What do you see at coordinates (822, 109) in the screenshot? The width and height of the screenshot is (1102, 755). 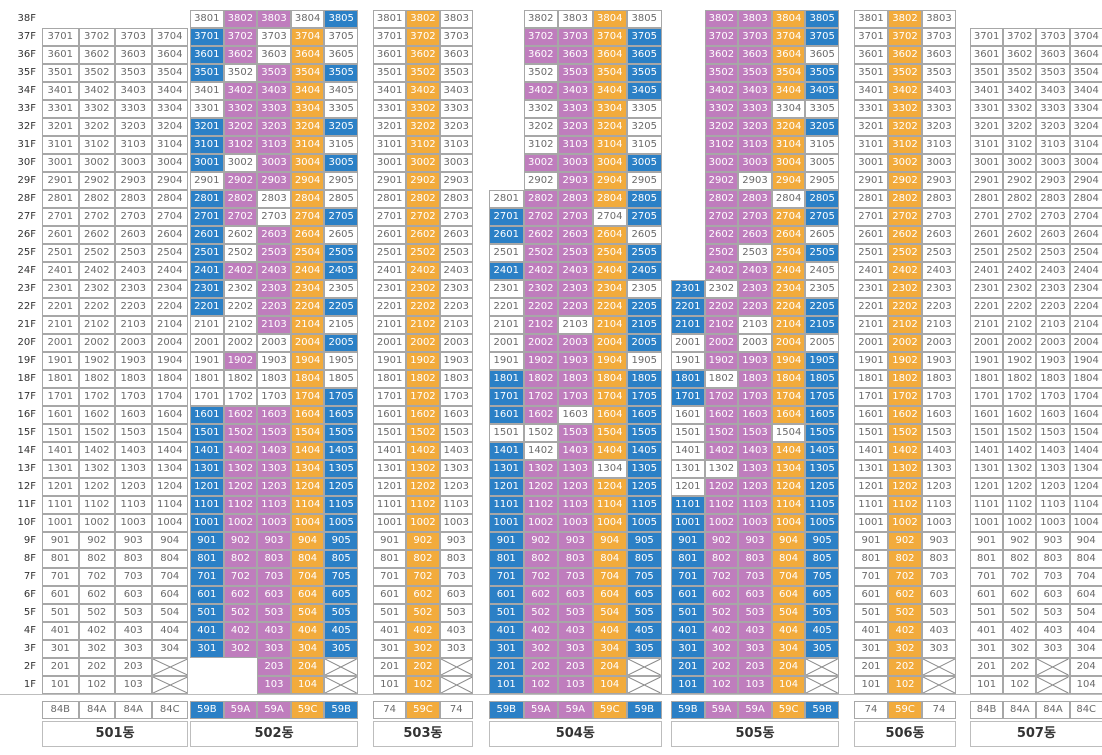 I see `unit-cell: 3305` at bounding box center [822, 109].